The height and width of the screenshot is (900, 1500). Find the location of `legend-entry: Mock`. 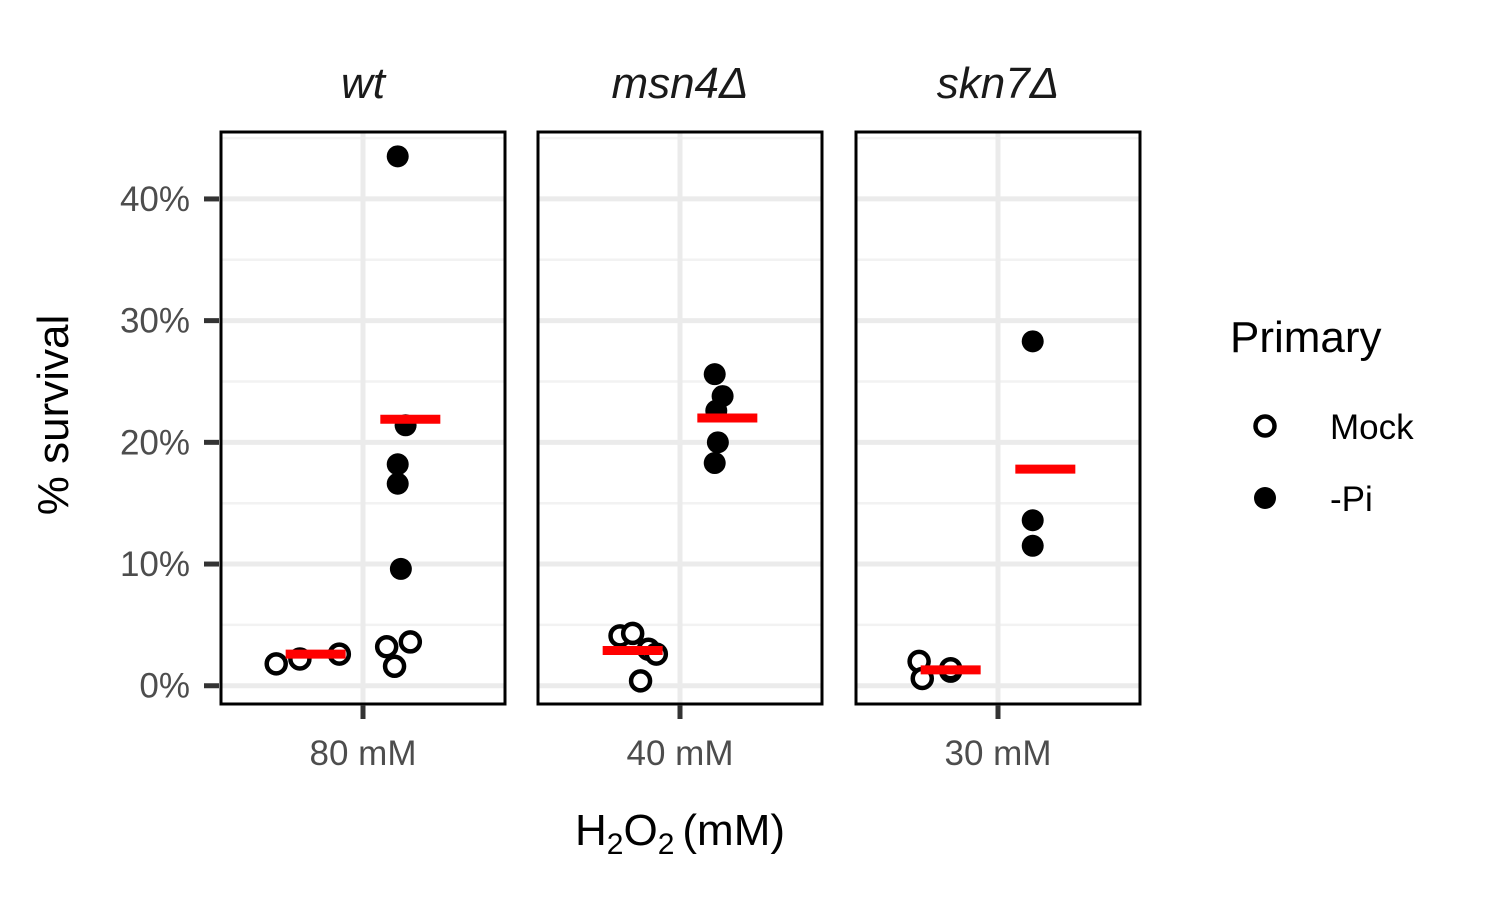

legend-entry: Mock is located at coordinates (1333, 427).